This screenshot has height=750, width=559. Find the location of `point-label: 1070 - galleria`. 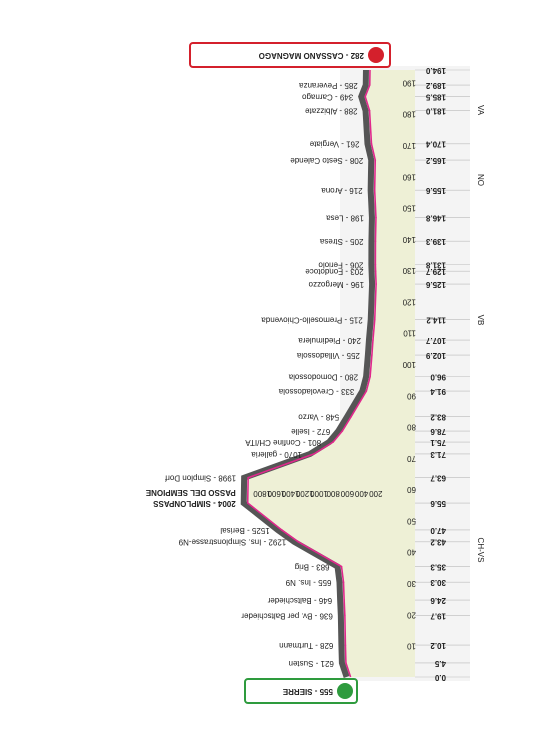

point-label: 1070 - galleria is located at coordinates (276, 454).